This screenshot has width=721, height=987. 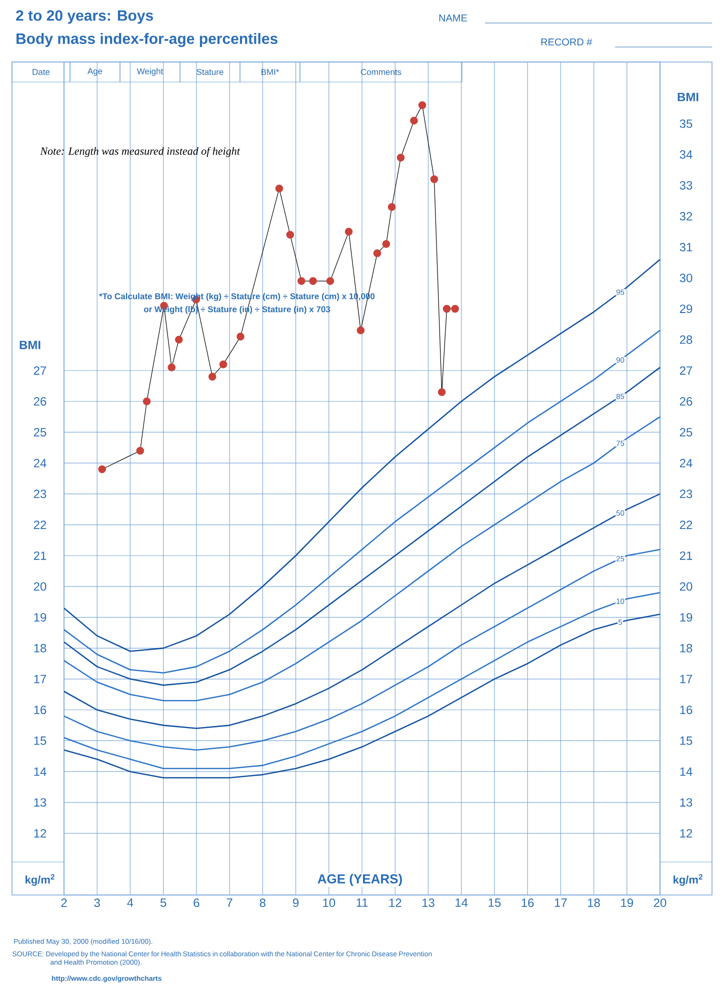 I want to click on y-tick-label: 14, so click(x=40, y=771).